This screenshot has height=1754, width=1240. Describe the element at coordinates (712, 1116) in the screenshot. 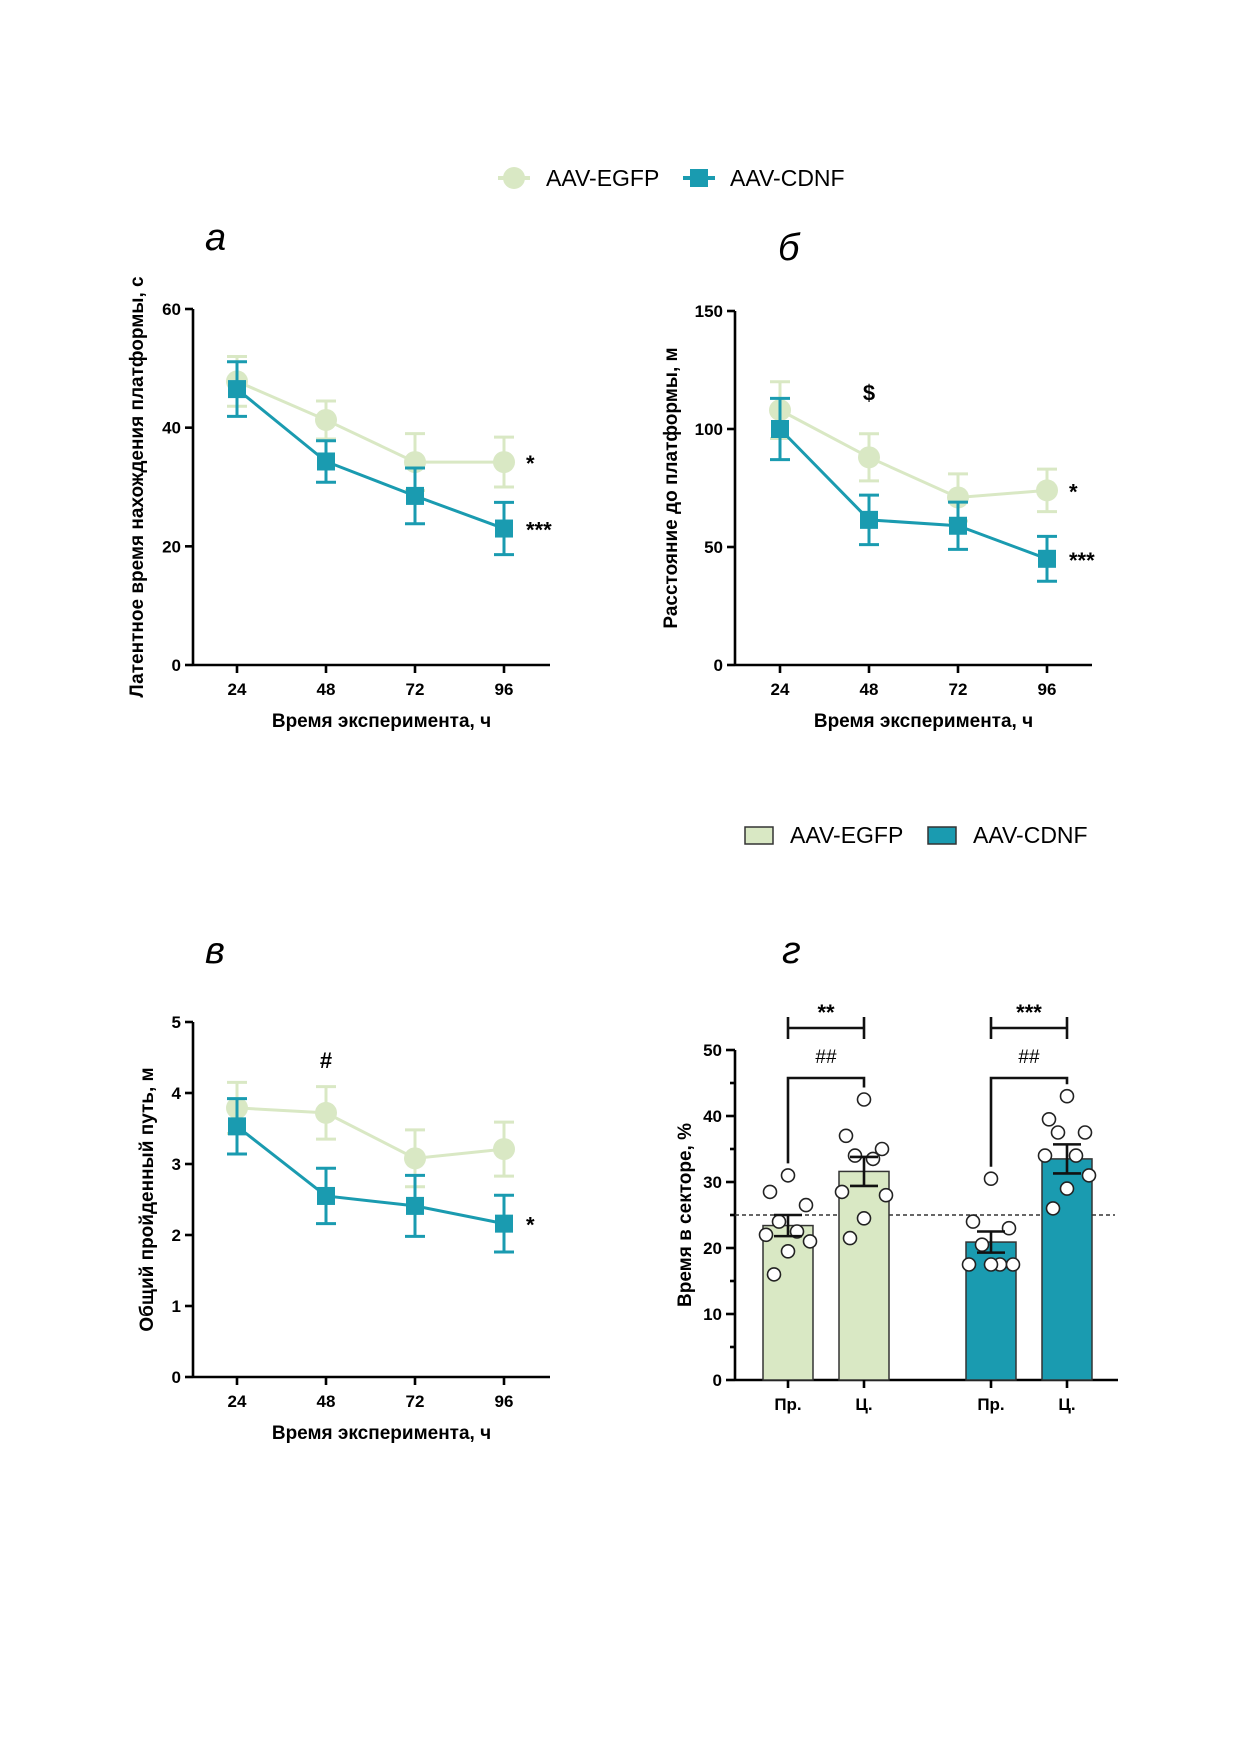

I see `y-tick-label: 40` at that location.